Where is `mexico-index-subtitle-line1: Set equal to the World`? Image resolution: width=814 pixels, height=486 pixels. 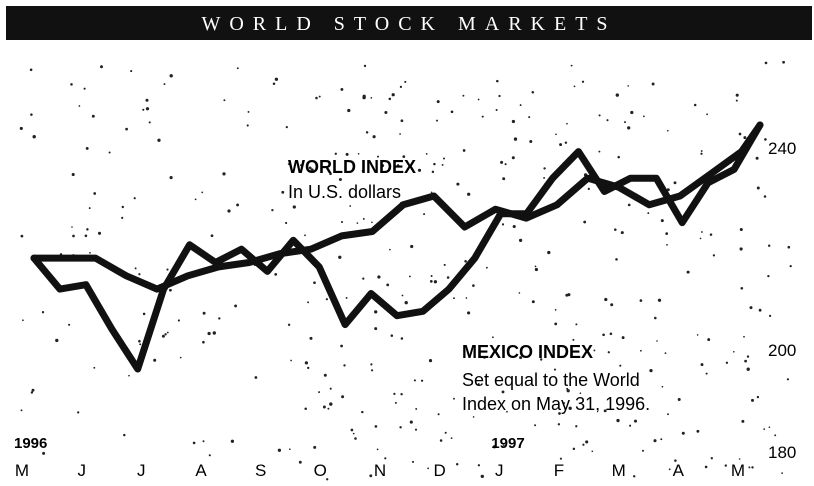 mexico-index-subtitle-line1: Set equal to the World is located at coordinates (551, 380).